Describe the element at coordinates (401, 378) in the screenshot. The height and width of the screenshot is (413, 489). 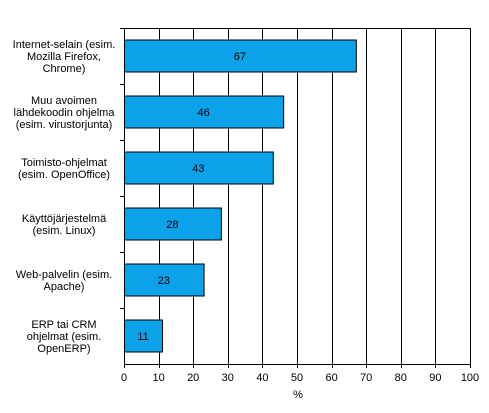
I see `x-tick-label-80: 80` at that location.